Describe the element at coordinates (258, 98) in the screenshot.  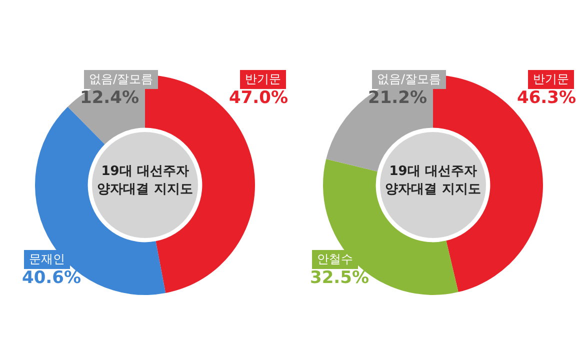
I see `data-label: 47.0%` at that location.